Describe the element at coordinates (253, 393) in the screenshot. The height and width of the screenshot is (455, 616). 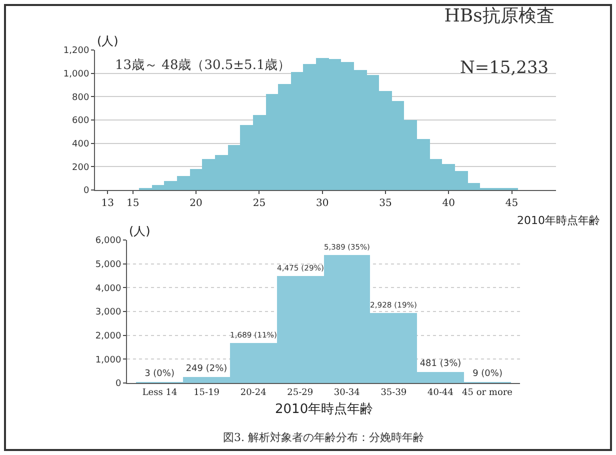
I see `x-tick-label: 20-24` at that location.